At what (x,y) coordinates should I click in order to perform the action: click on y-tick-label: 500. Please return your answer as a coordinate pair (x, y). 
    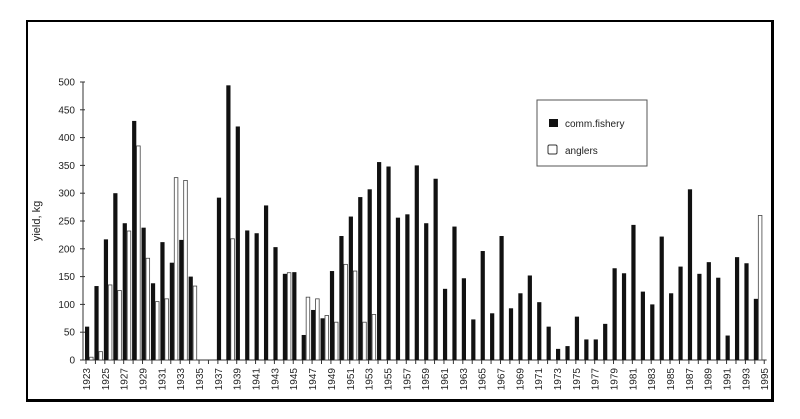
    Looking at the image, I should click on (66, 83).